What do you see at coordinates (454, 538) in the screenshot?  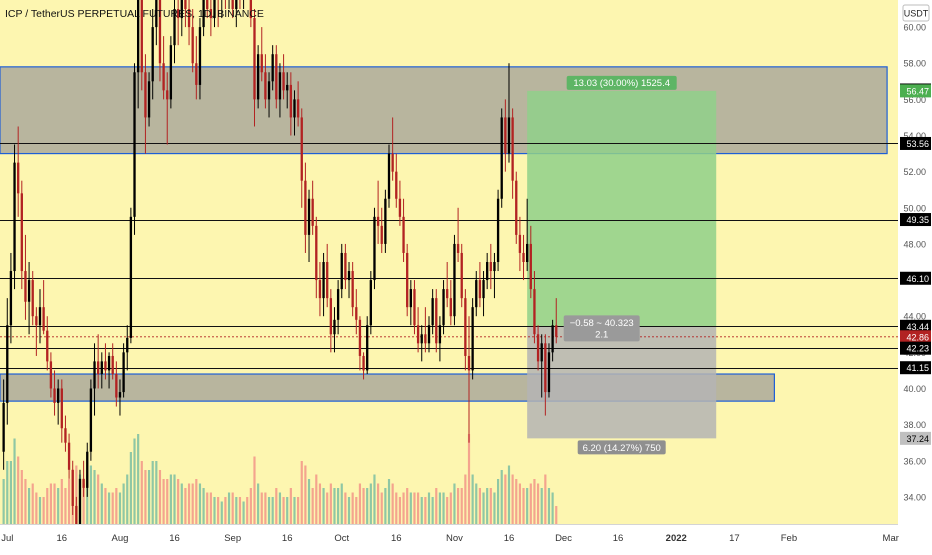 I see `time-tick-label: Nov` at bounding box center [454, 538].